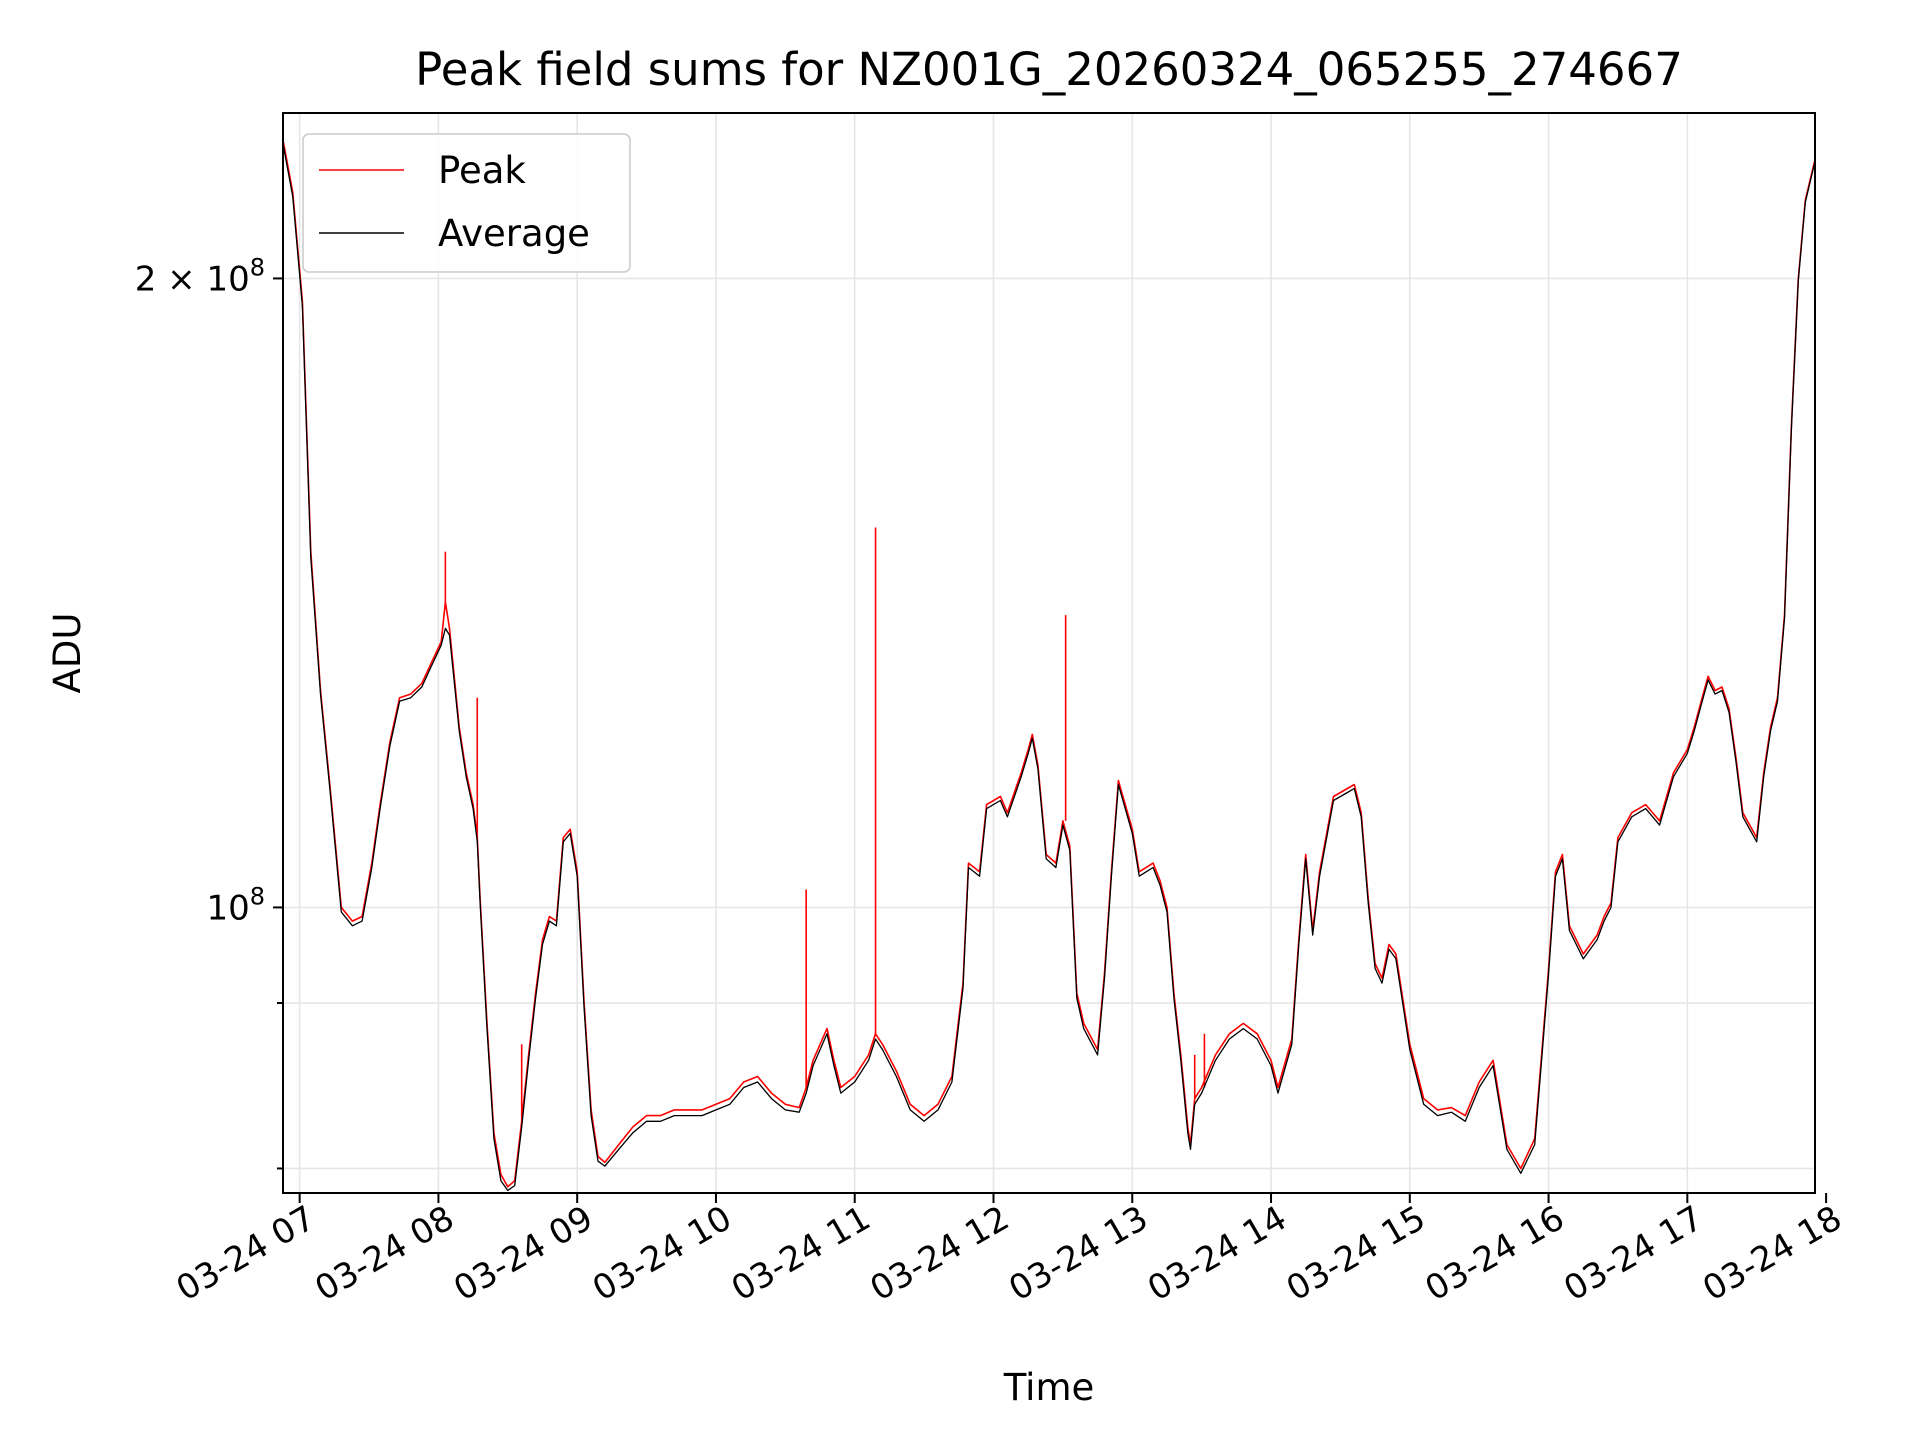 The width and height of the screenshot is (1920, 1440). Describe the element at coordinates (235, 905) in the screenshot. I see `y-tick-label: 108` at that location.